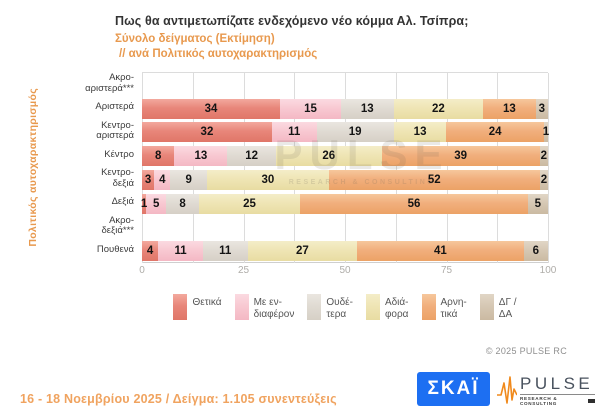  I want to click on bar-segment: 32, so click(207, 132).